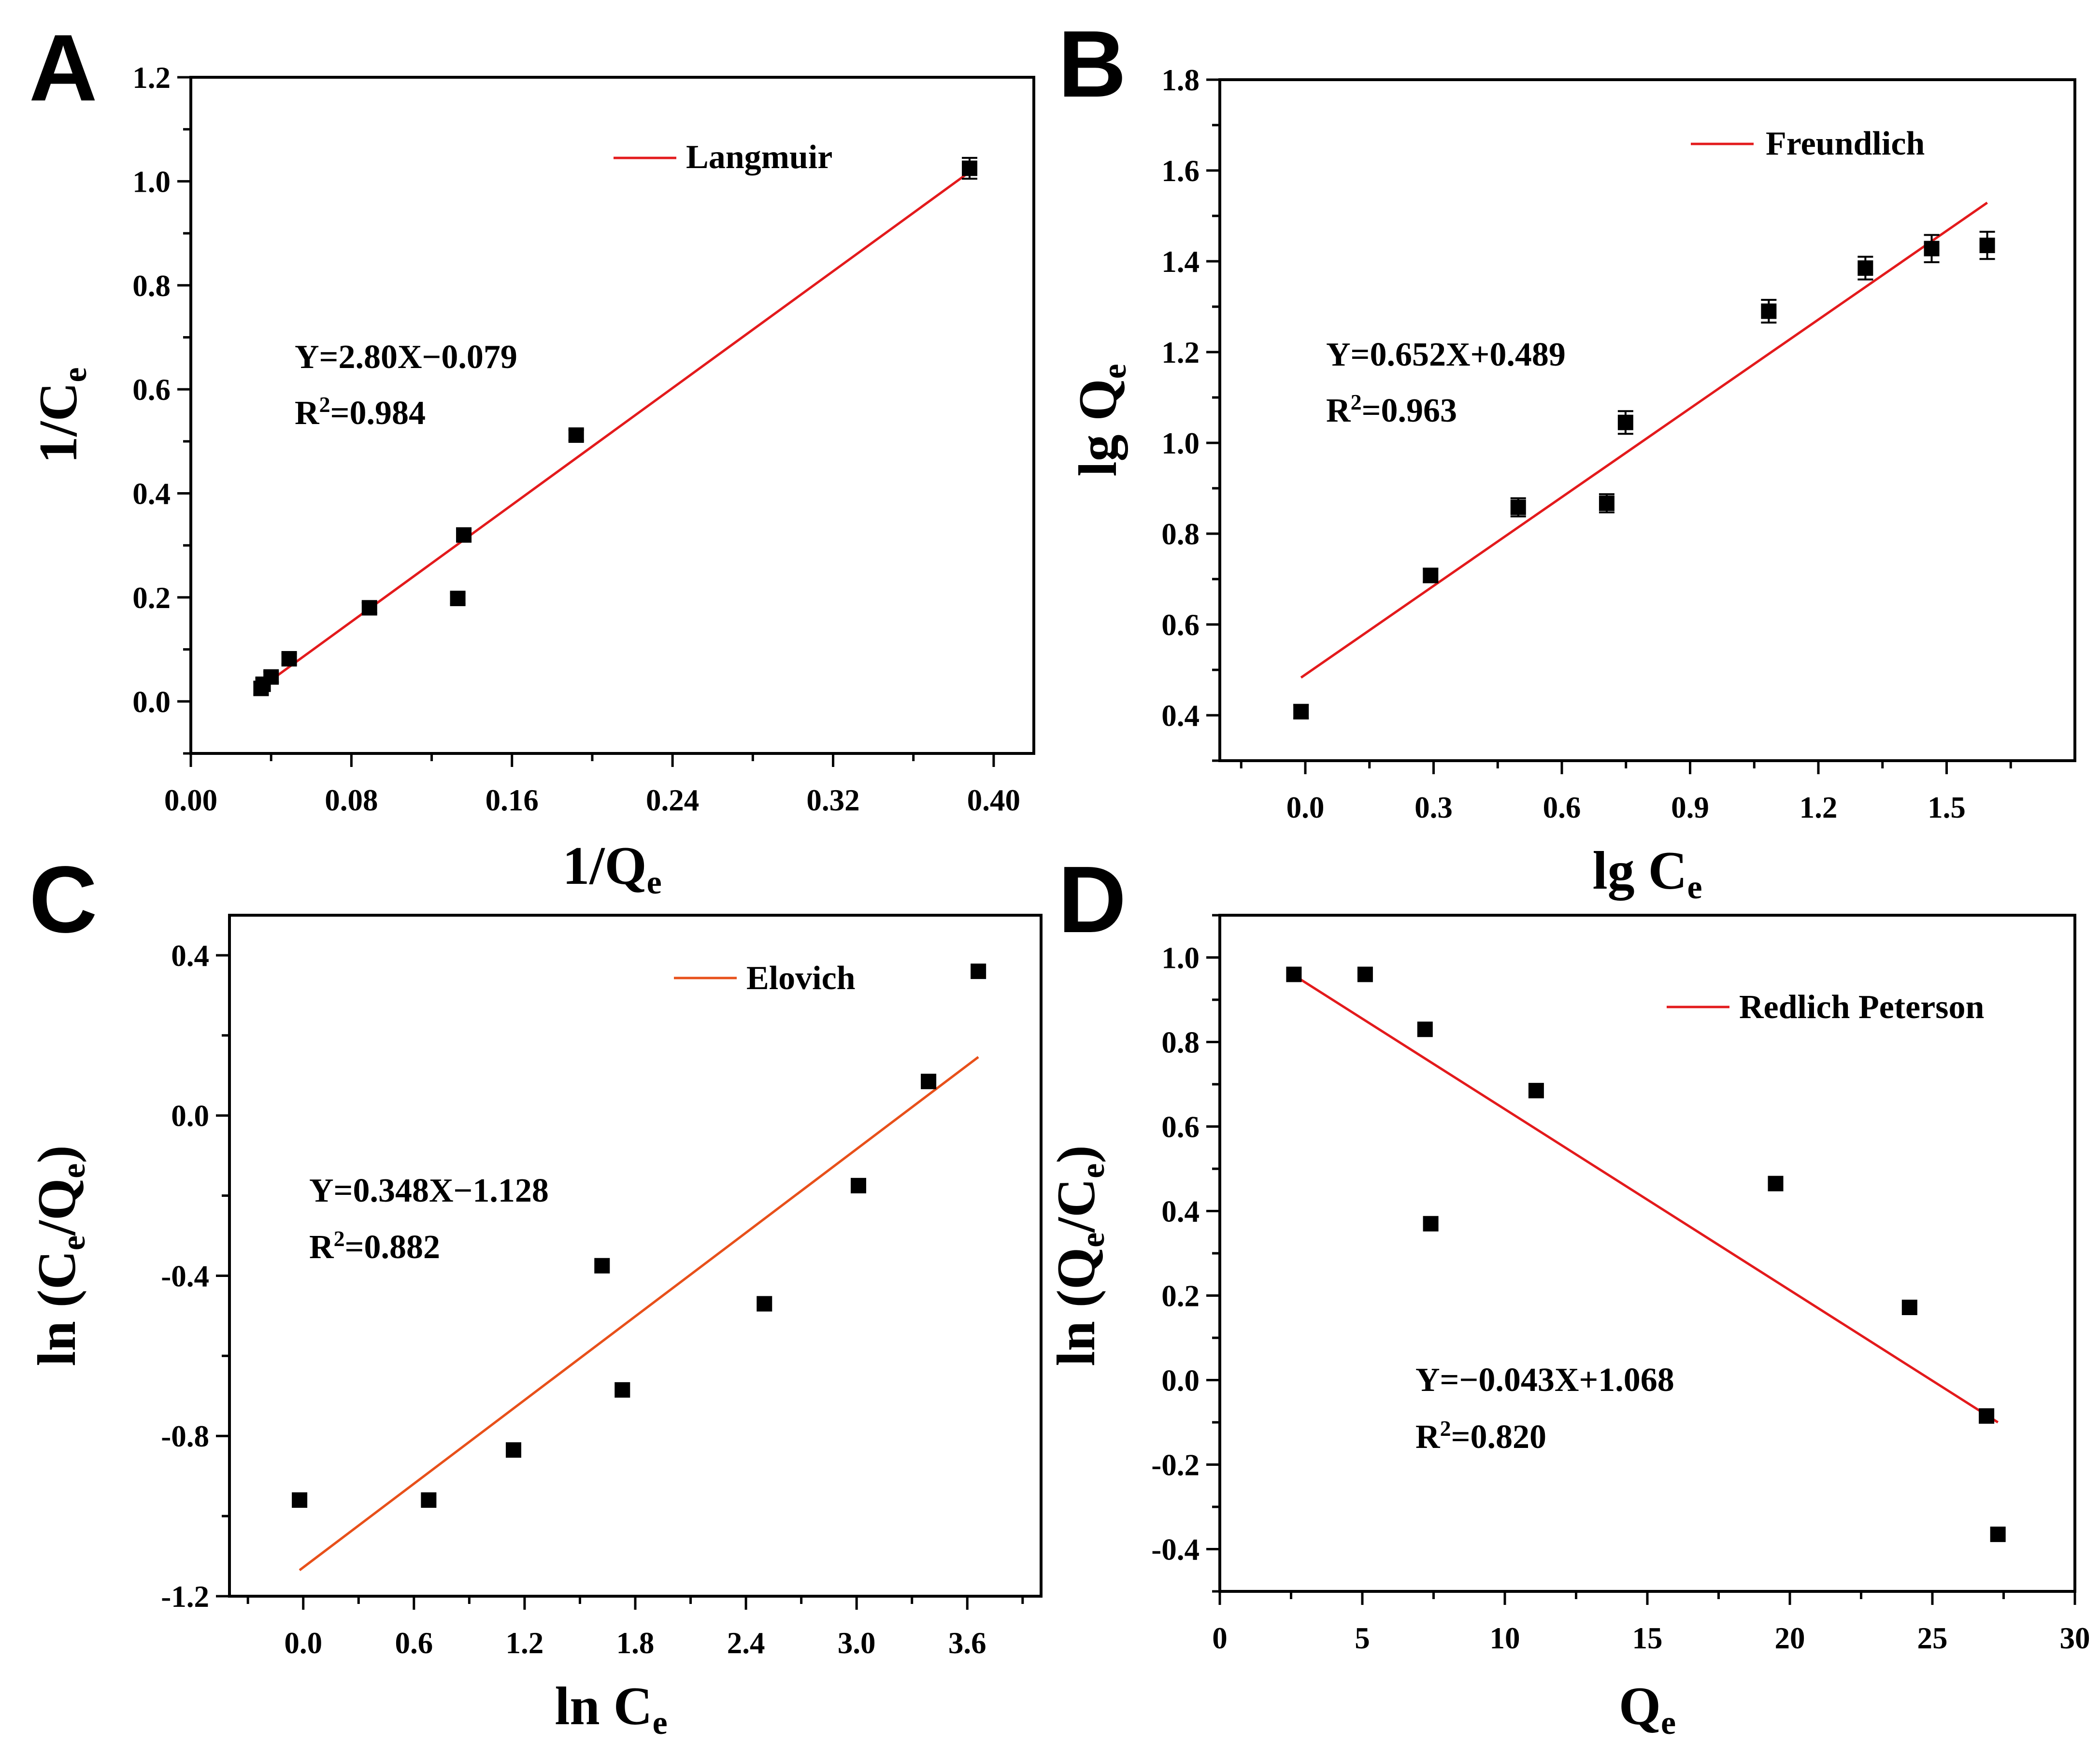 Image resolution: width=2100 pixels, height=1758 pixels. What do you see at coordinates (1409, 410) in the screenshot?
I see `r2-value-b: =0.963` at bounding box center [1409, 410].